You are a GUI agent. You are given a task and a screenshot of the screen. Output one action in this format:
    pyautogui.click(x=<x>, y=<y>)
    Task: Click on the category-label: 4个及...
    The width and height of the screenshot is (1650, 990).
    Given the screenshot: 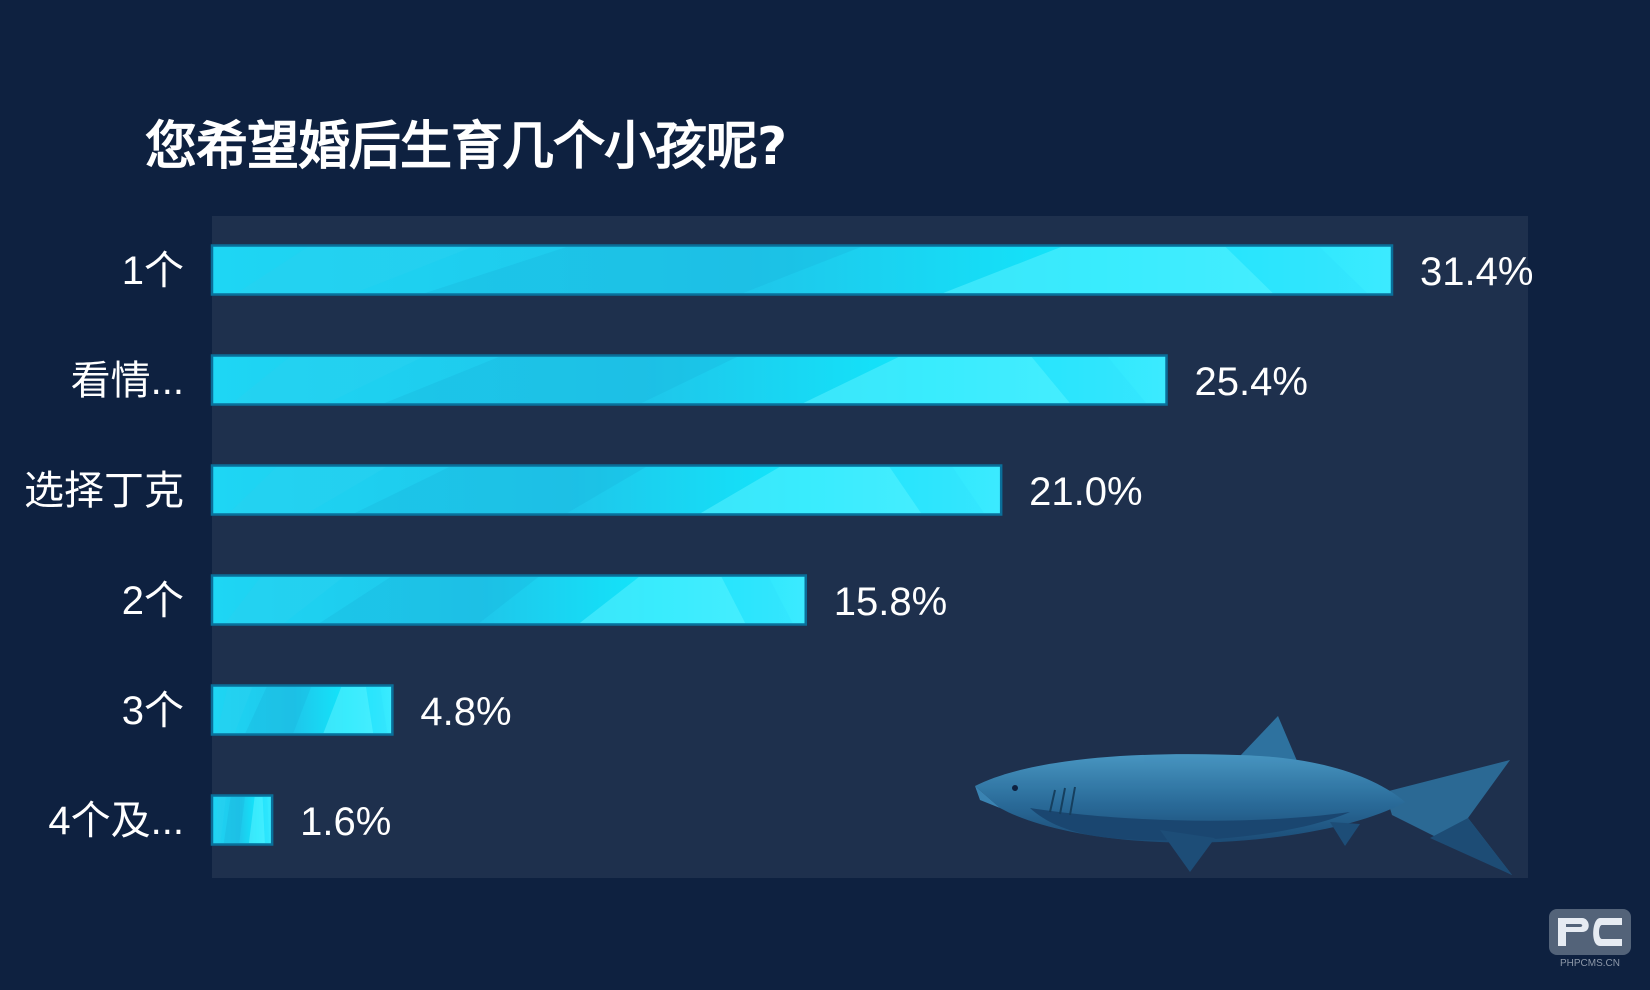 What is the action you would take?
    pyautogui.click(x=116, y=821)
    